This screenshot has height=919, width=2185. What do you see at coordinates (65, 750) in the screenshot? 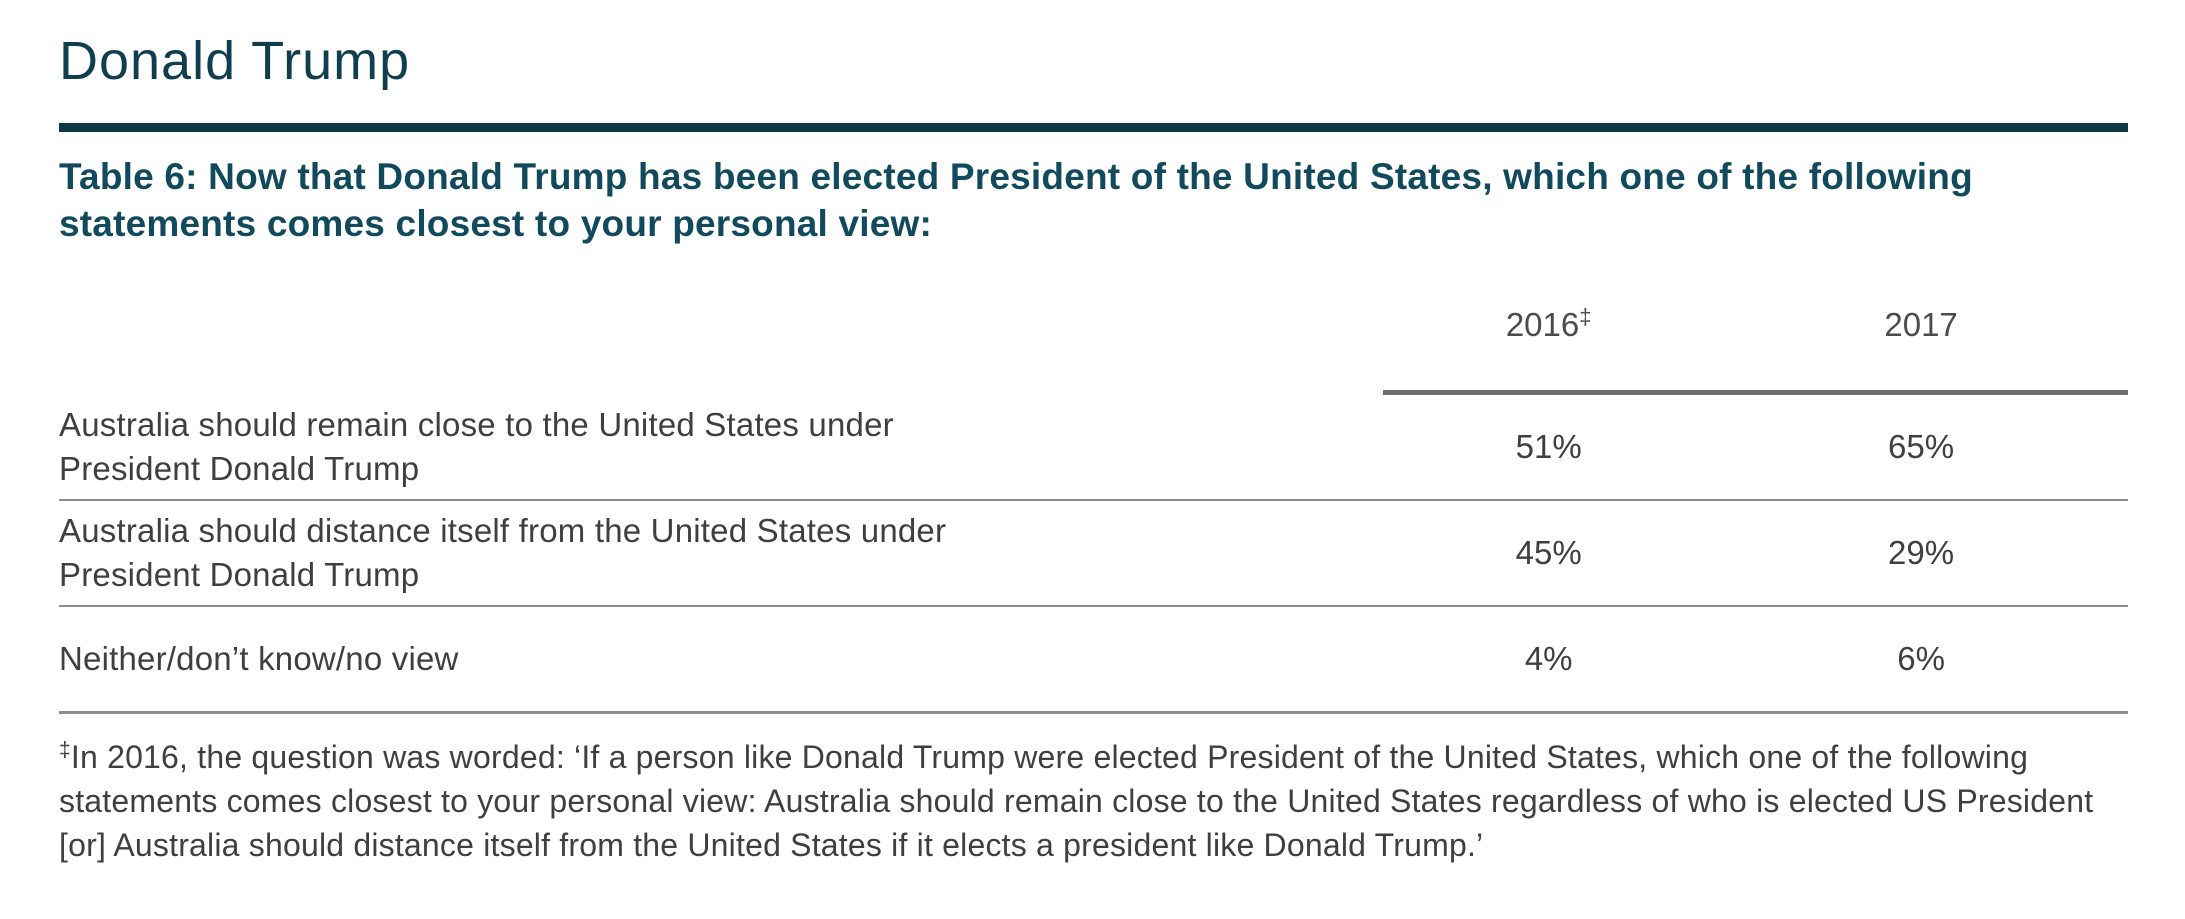
I see `footnote-marker: ‡` at bounding box center [65, 750].